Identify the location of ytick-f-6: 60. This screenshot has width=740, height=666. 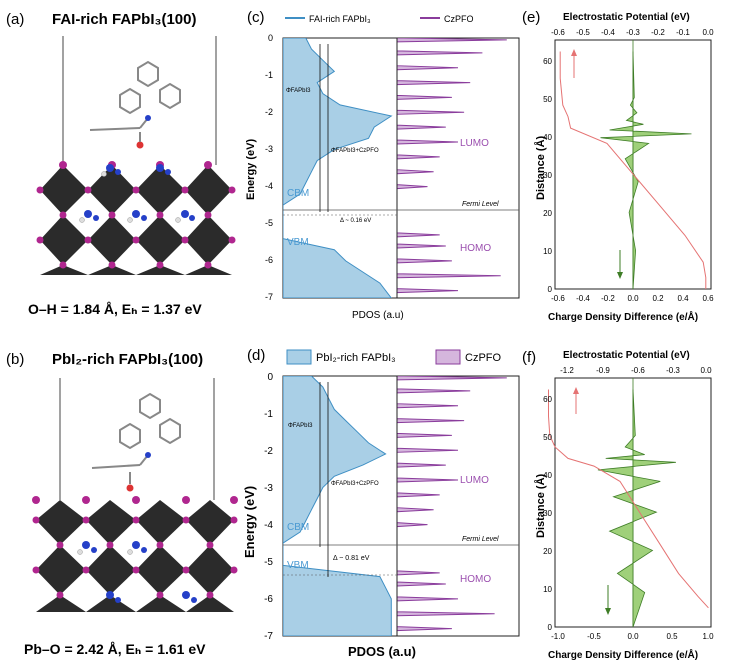
(547, 399).